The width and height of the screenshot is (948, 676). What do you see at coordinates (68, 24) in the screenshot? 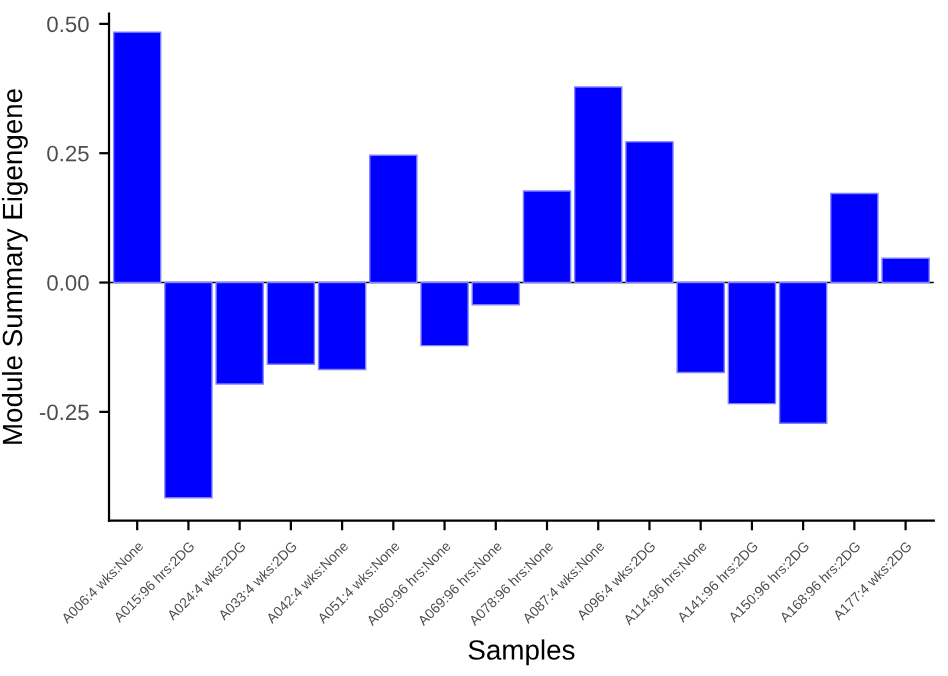
I see `y-tick-label: 0.50` at bounding box center [68, 24].